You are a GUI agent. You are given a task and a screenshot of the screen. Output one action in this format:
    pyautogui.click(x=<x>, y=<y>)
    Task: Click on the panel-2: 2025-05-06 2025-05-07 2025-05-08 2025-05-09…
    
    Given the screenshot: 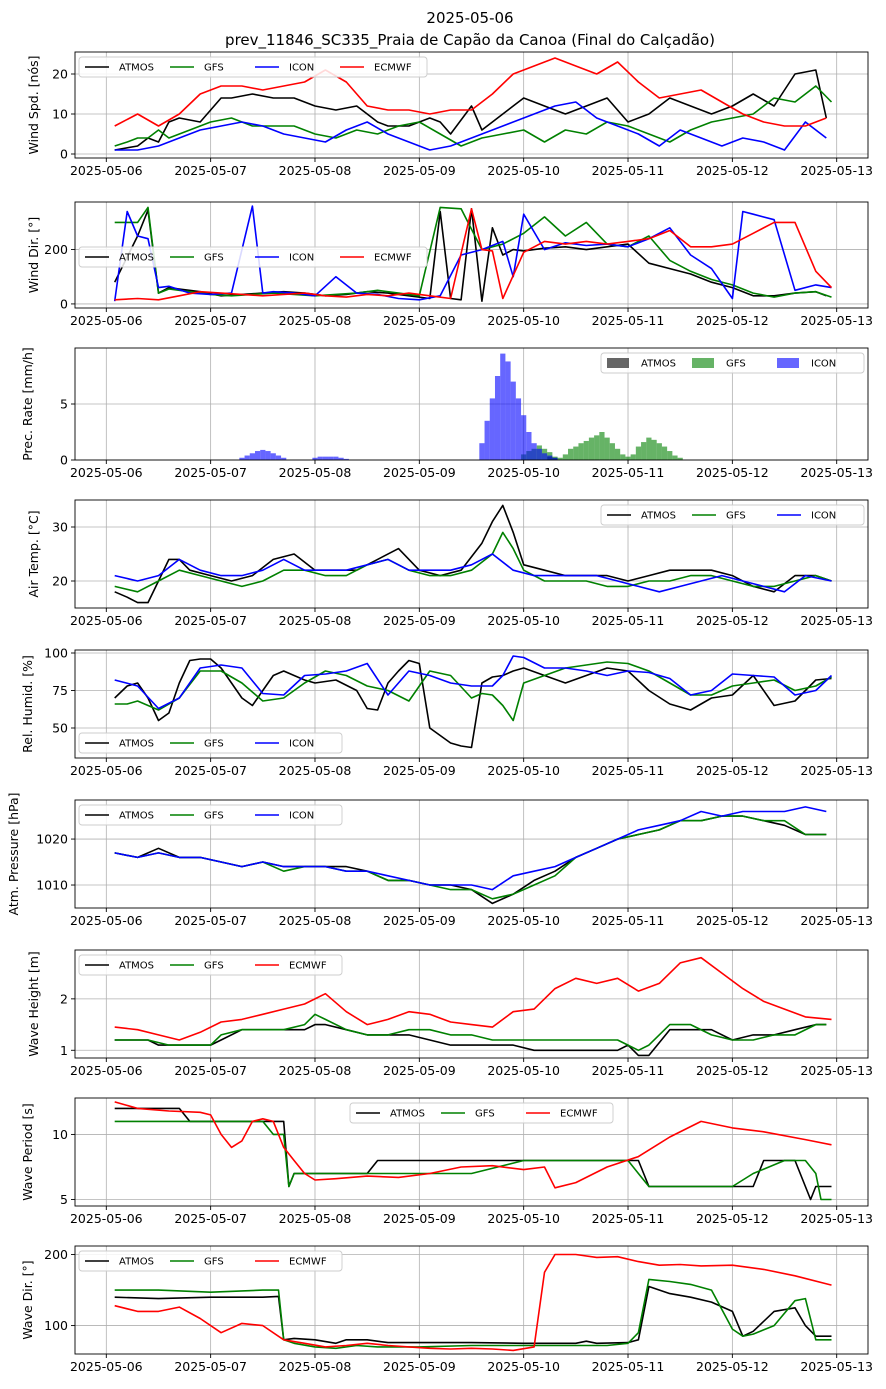 What is the action you would take?
    pyautogui.click(x=446, y=413)
    